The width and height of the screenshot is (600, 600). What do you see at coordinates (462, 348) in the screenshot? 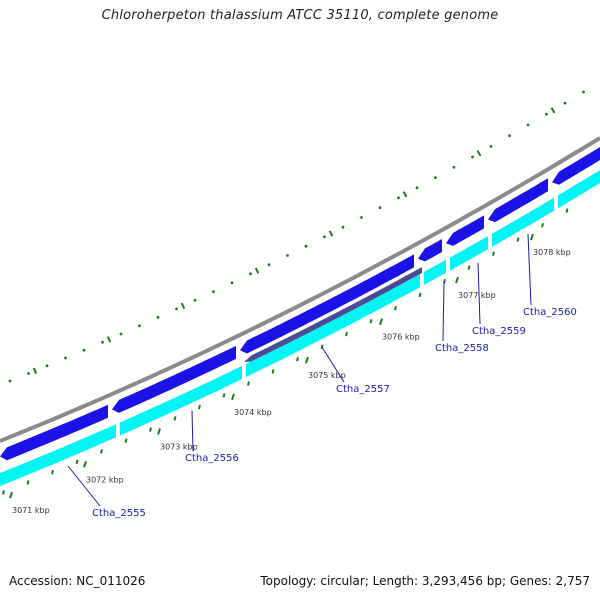
I see `gene-label: Ctha_2558` at bounding box center [462, 348].